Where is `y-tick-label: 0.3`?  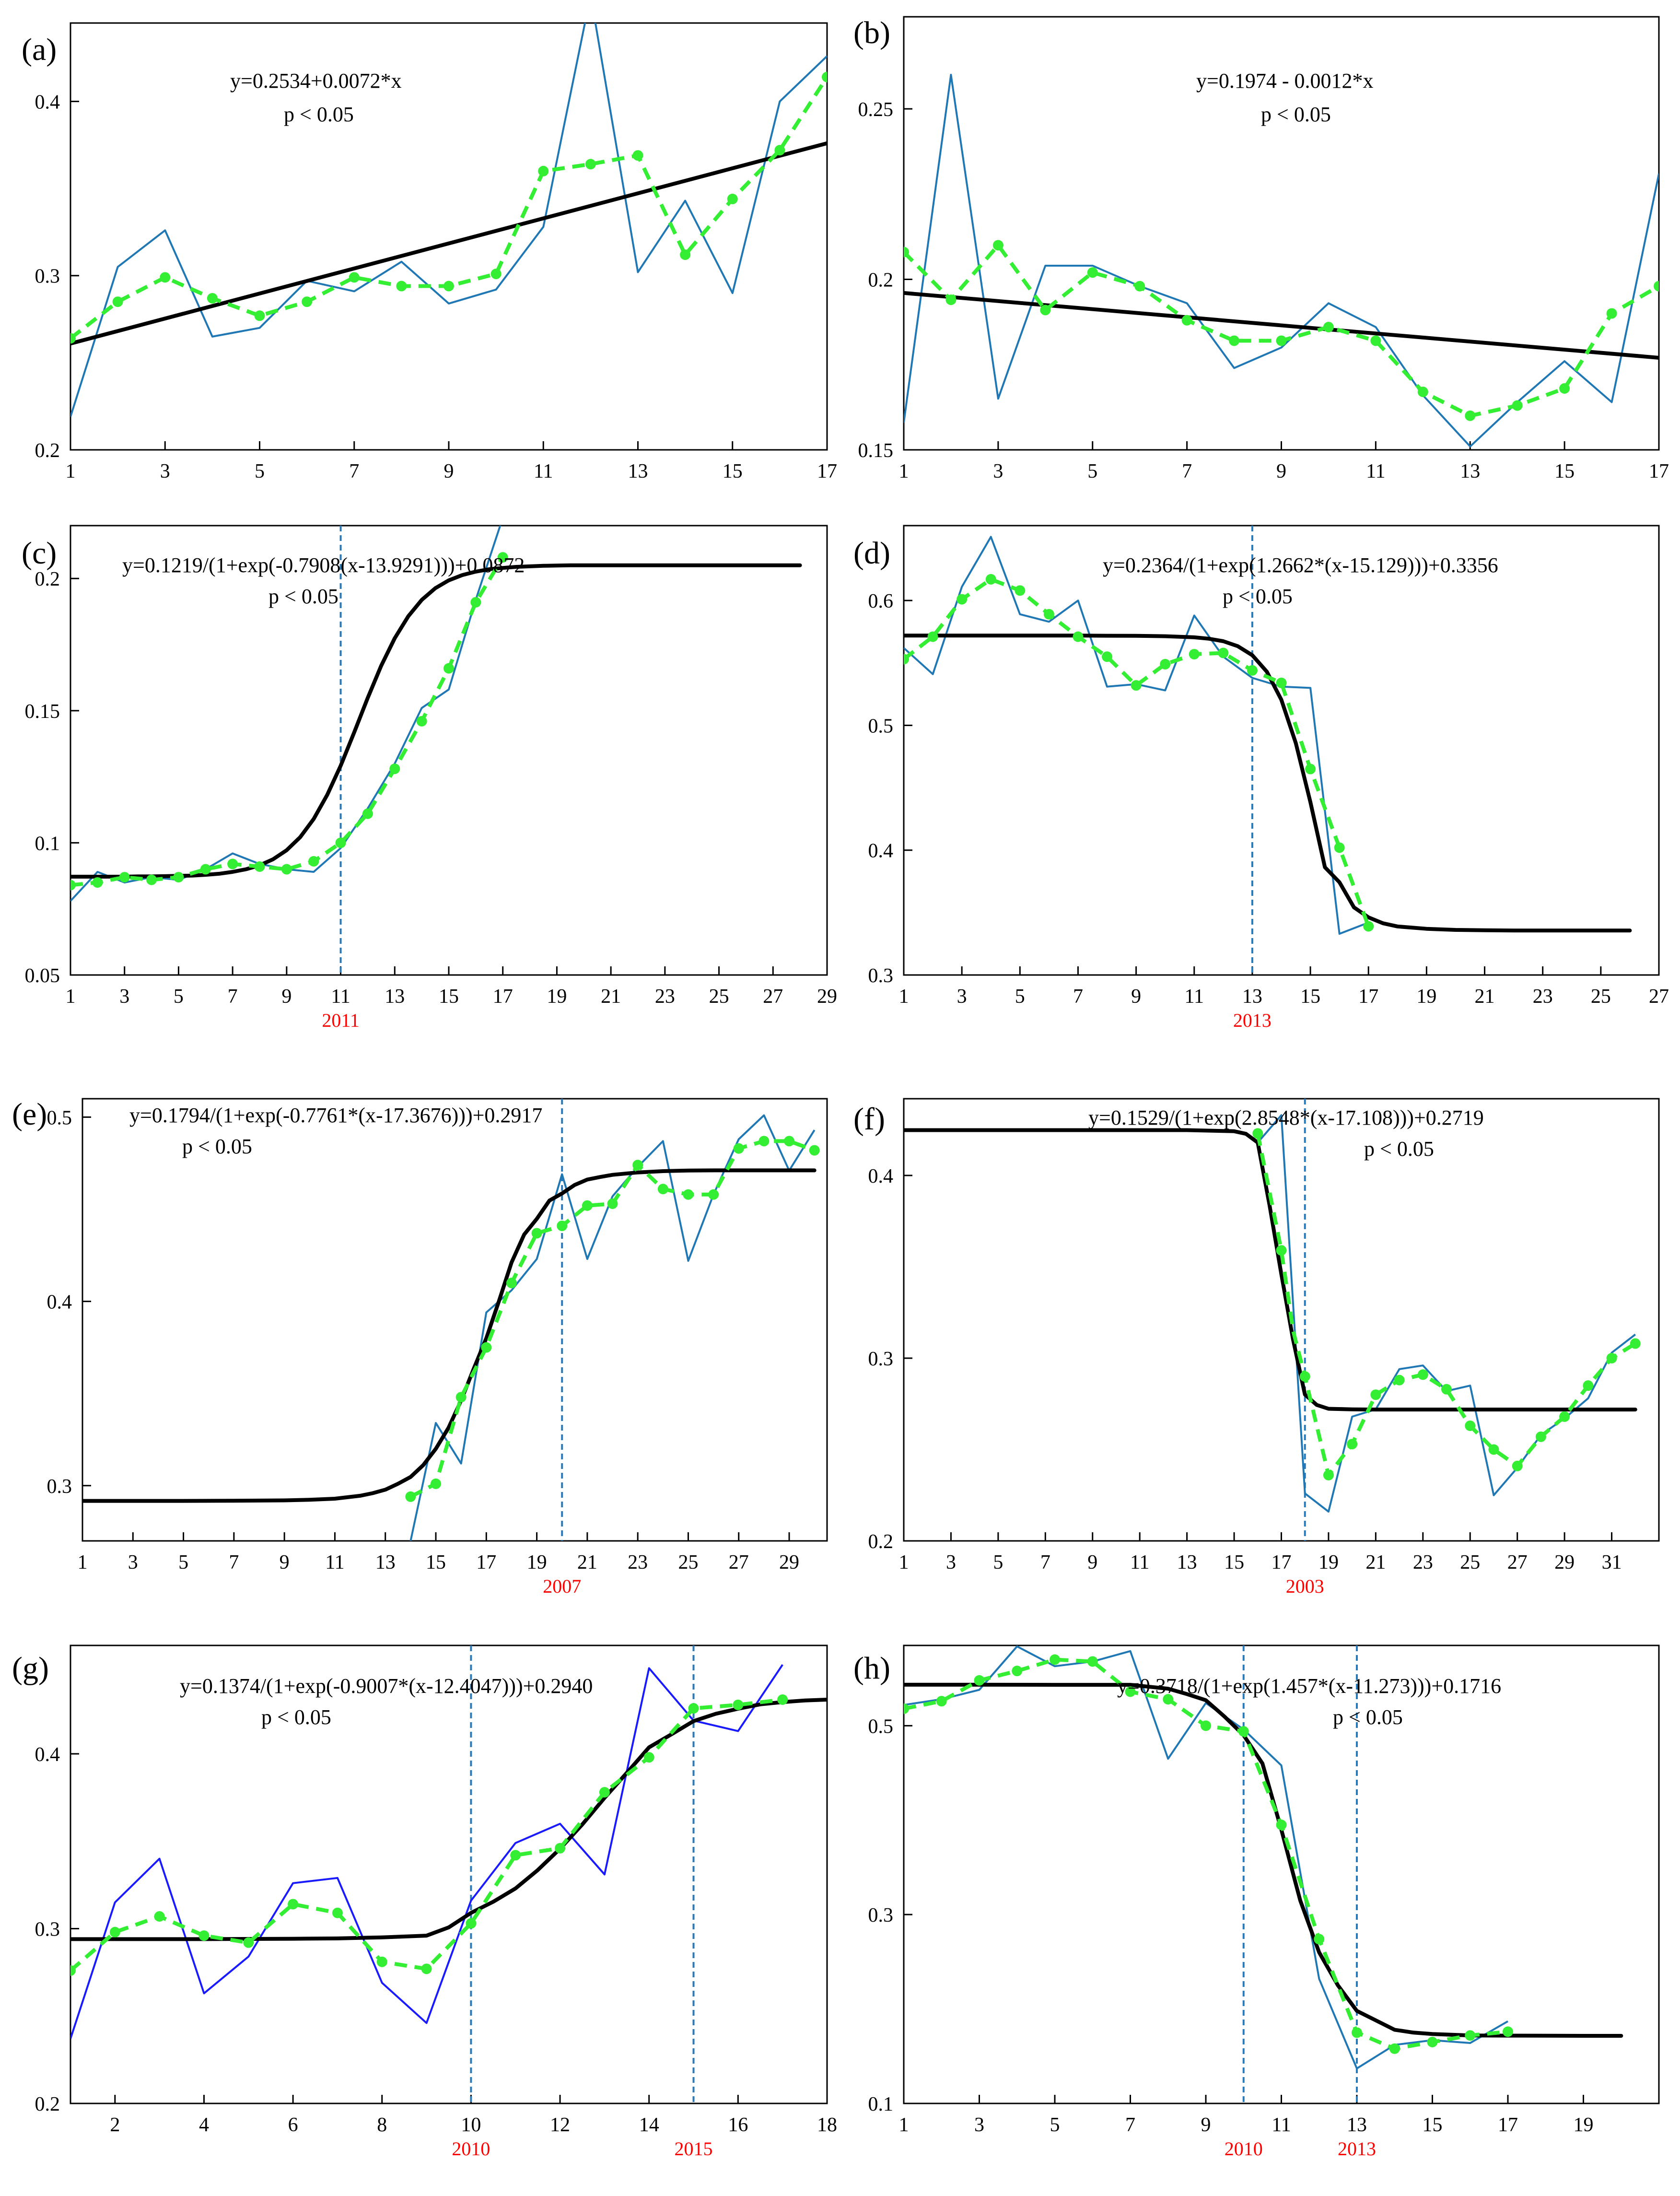
y-tick-label: 0.3 is located at coordinates (881, 1359).